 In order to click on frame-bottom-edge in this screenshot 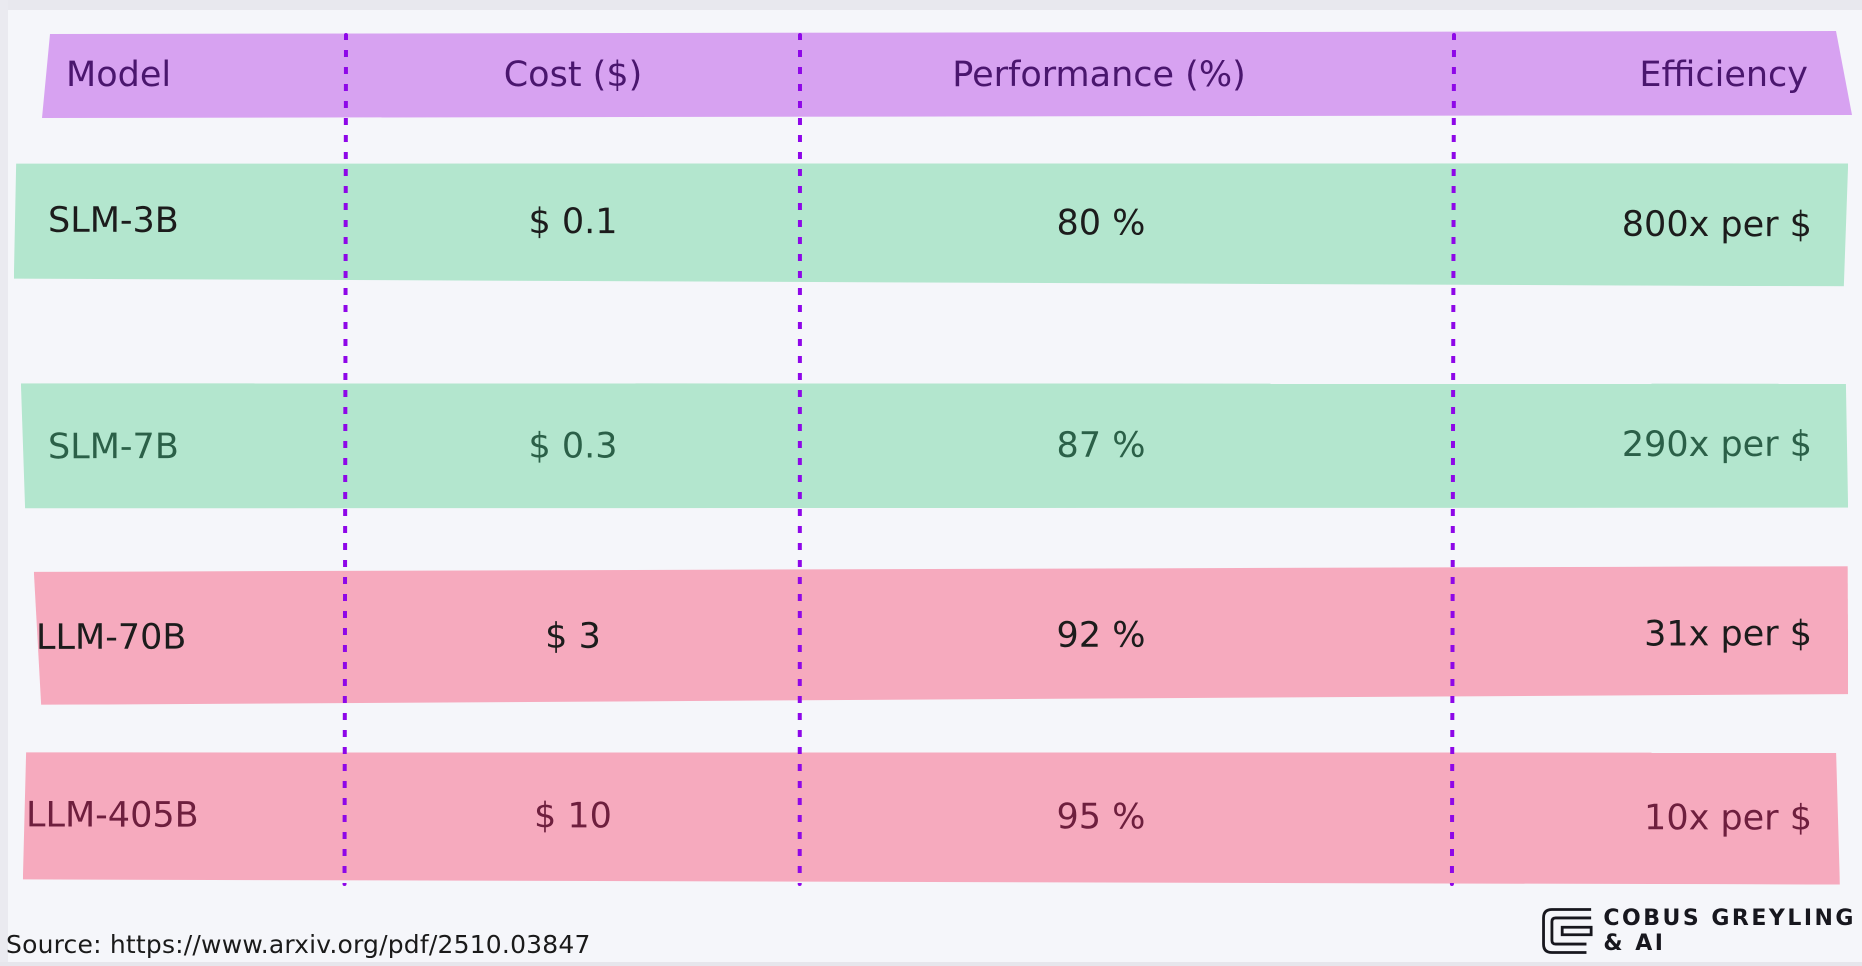, I will do `click(931, 964)`.